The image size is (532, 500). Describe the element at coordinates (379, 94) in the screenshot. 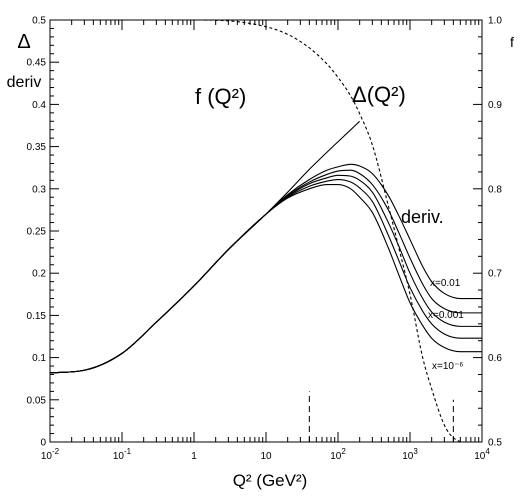

I see `annotation-delta-q2: Δ(Q²)` at that location.